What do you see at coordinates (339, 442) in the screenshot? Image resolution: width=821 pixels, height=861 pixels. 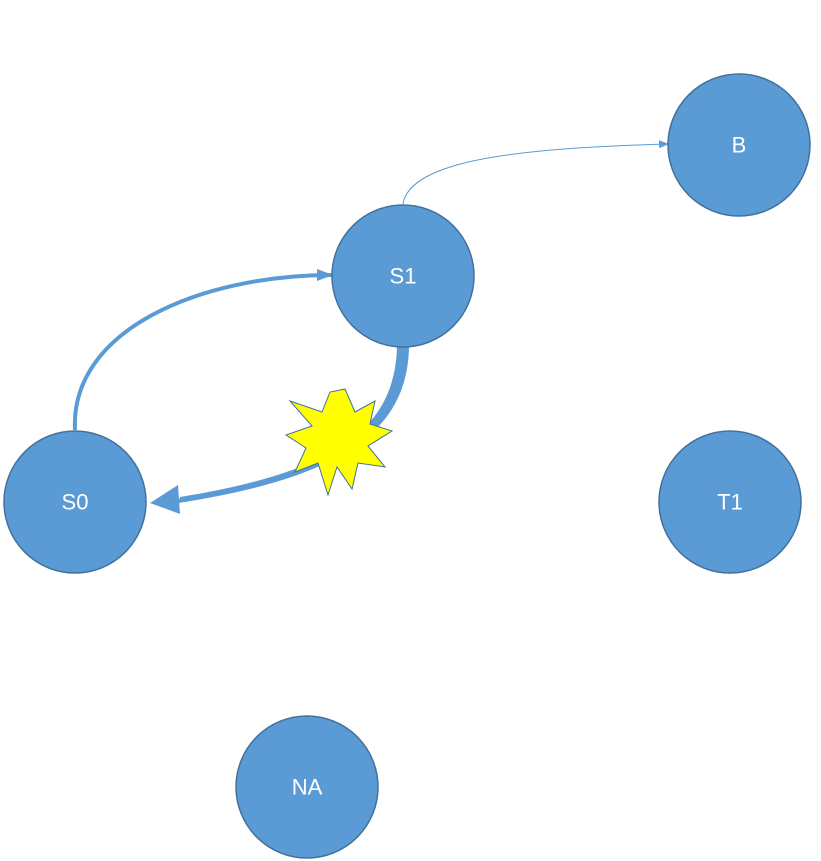 I see `starburst-icon` at bounding box center [339, 442].